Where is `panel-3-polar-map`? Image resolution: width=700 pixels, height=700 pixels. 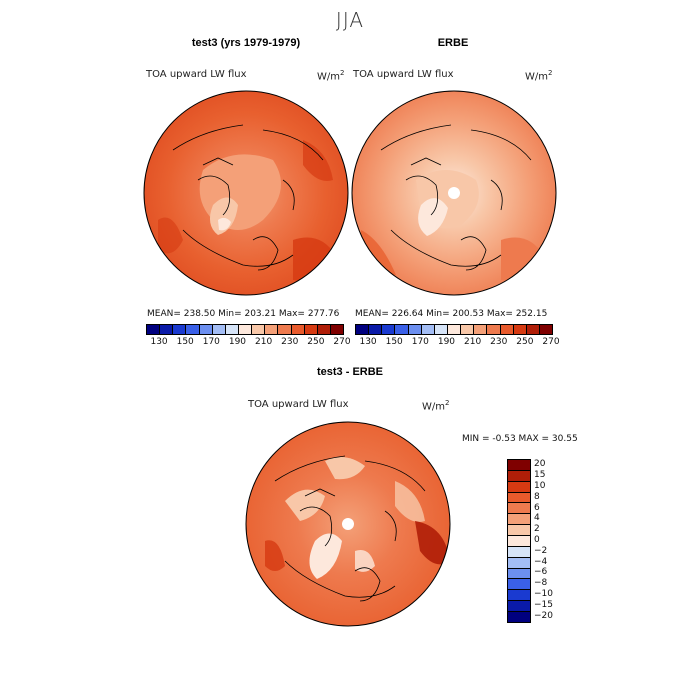 panel-3-polar-map is located at coordinates (348, 524).